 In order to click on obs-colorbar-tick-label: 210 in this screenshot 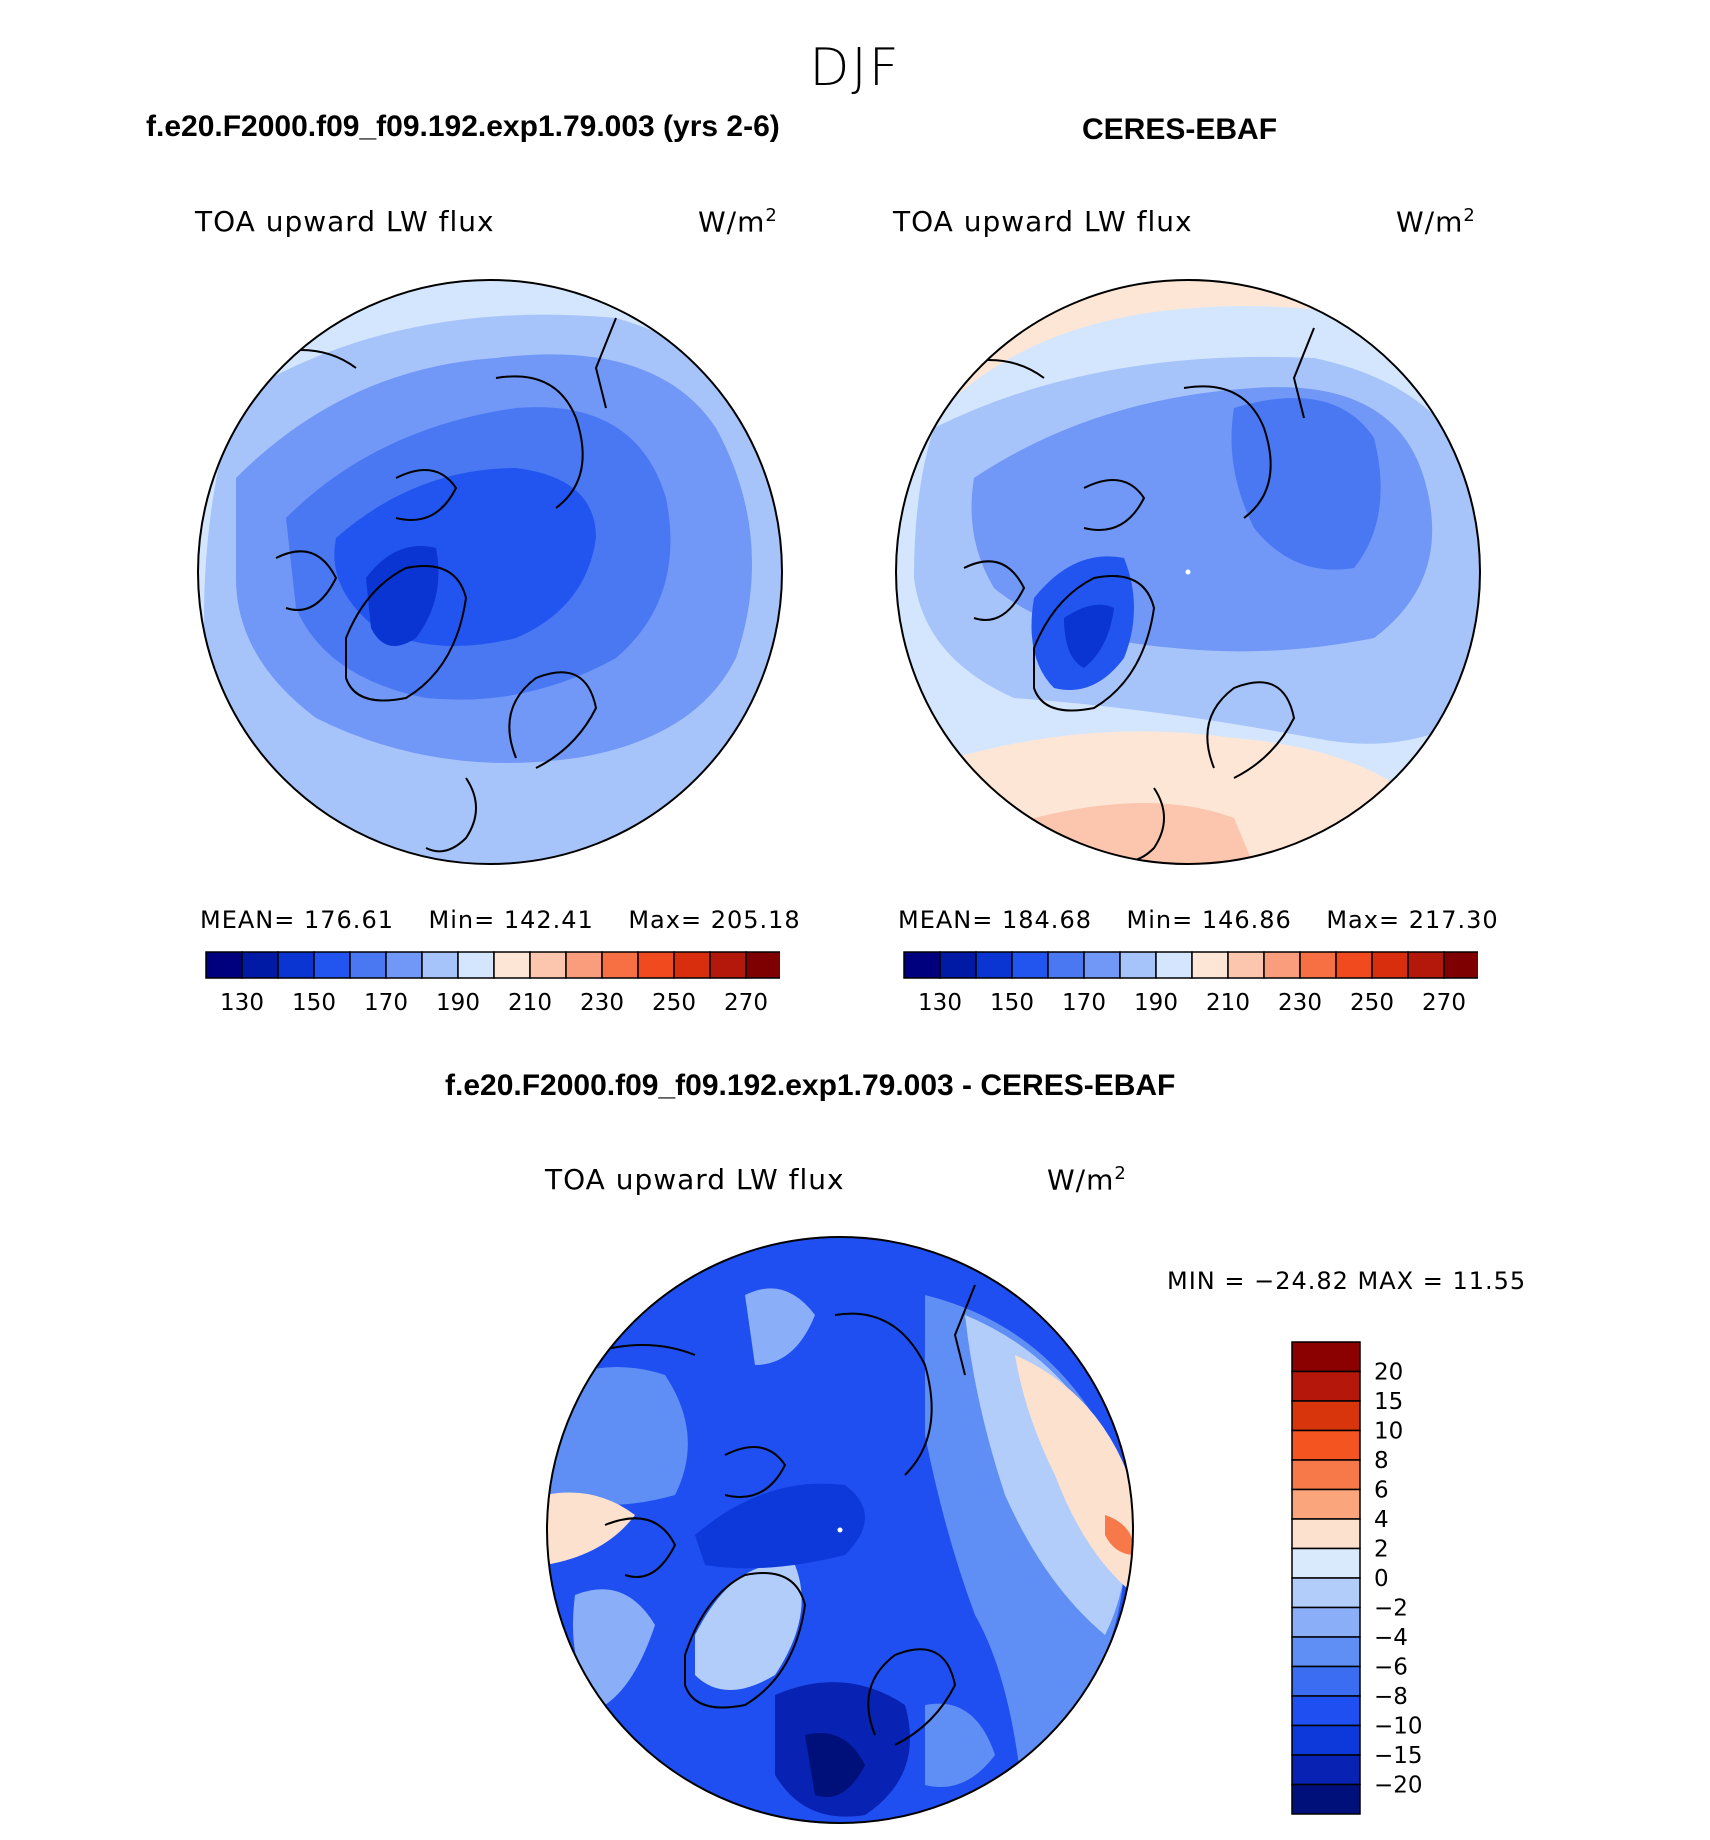, I will do `click(1228, 1003)`.